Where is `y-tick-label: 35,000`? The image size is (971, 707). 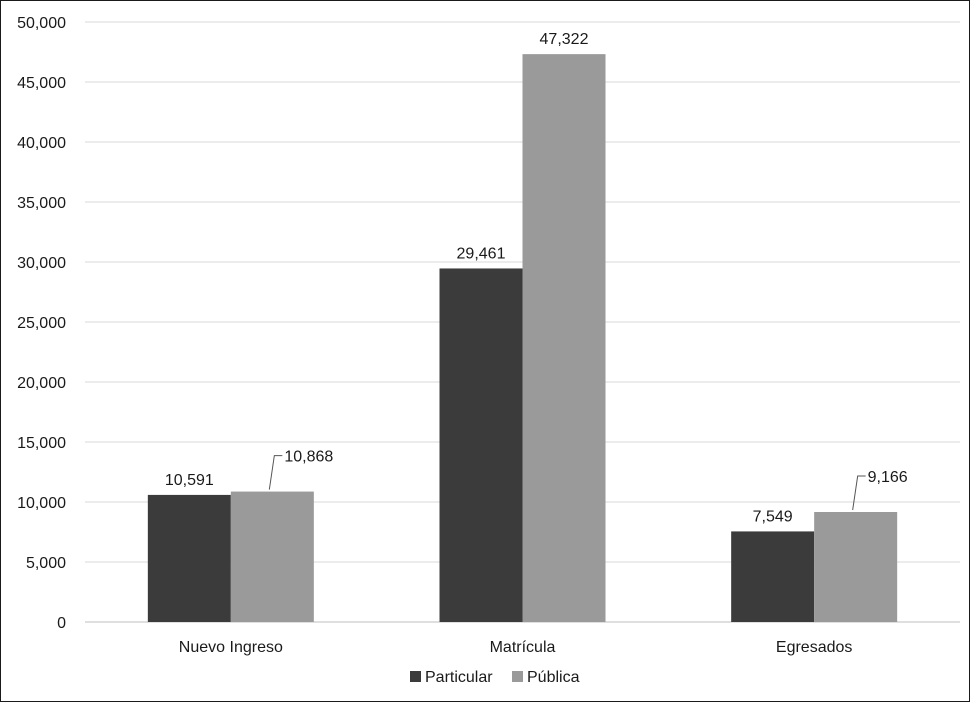
y-tick-label: 35,000 is located at coordinates (41, 203).